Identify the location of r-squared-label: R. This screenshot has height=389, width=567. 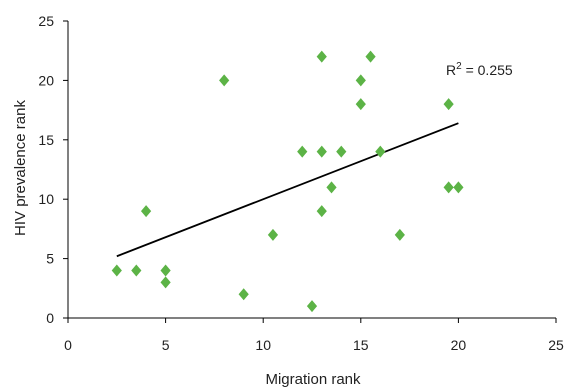
(451, 70).